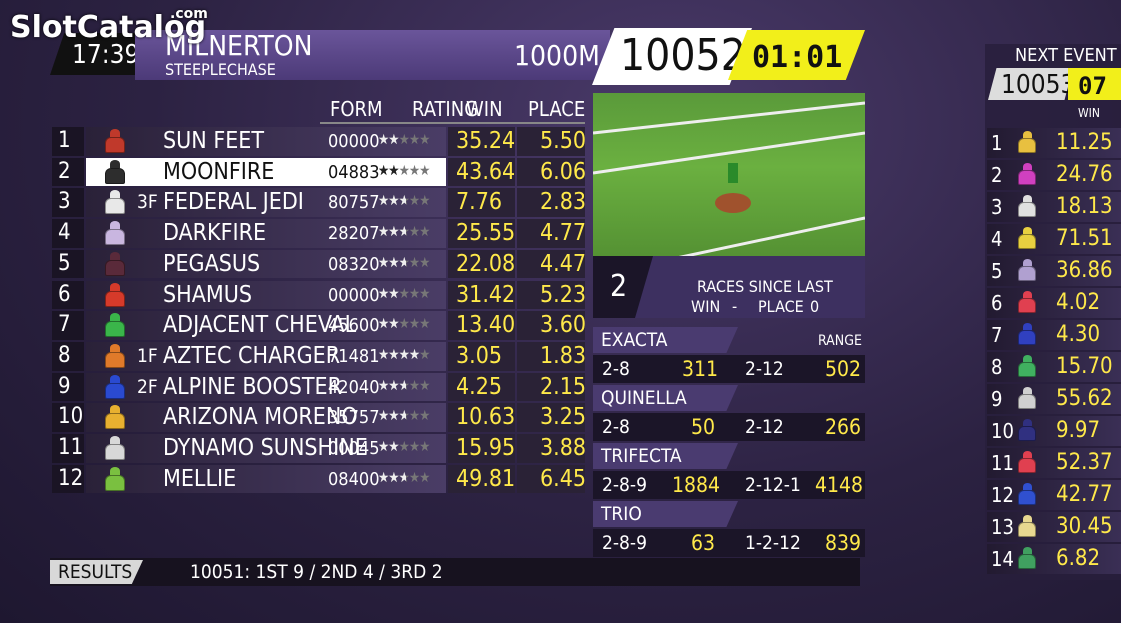 The width and height of the screenshot is (1121, 623). I want to click on runner-number: 4, so click(64, 233).